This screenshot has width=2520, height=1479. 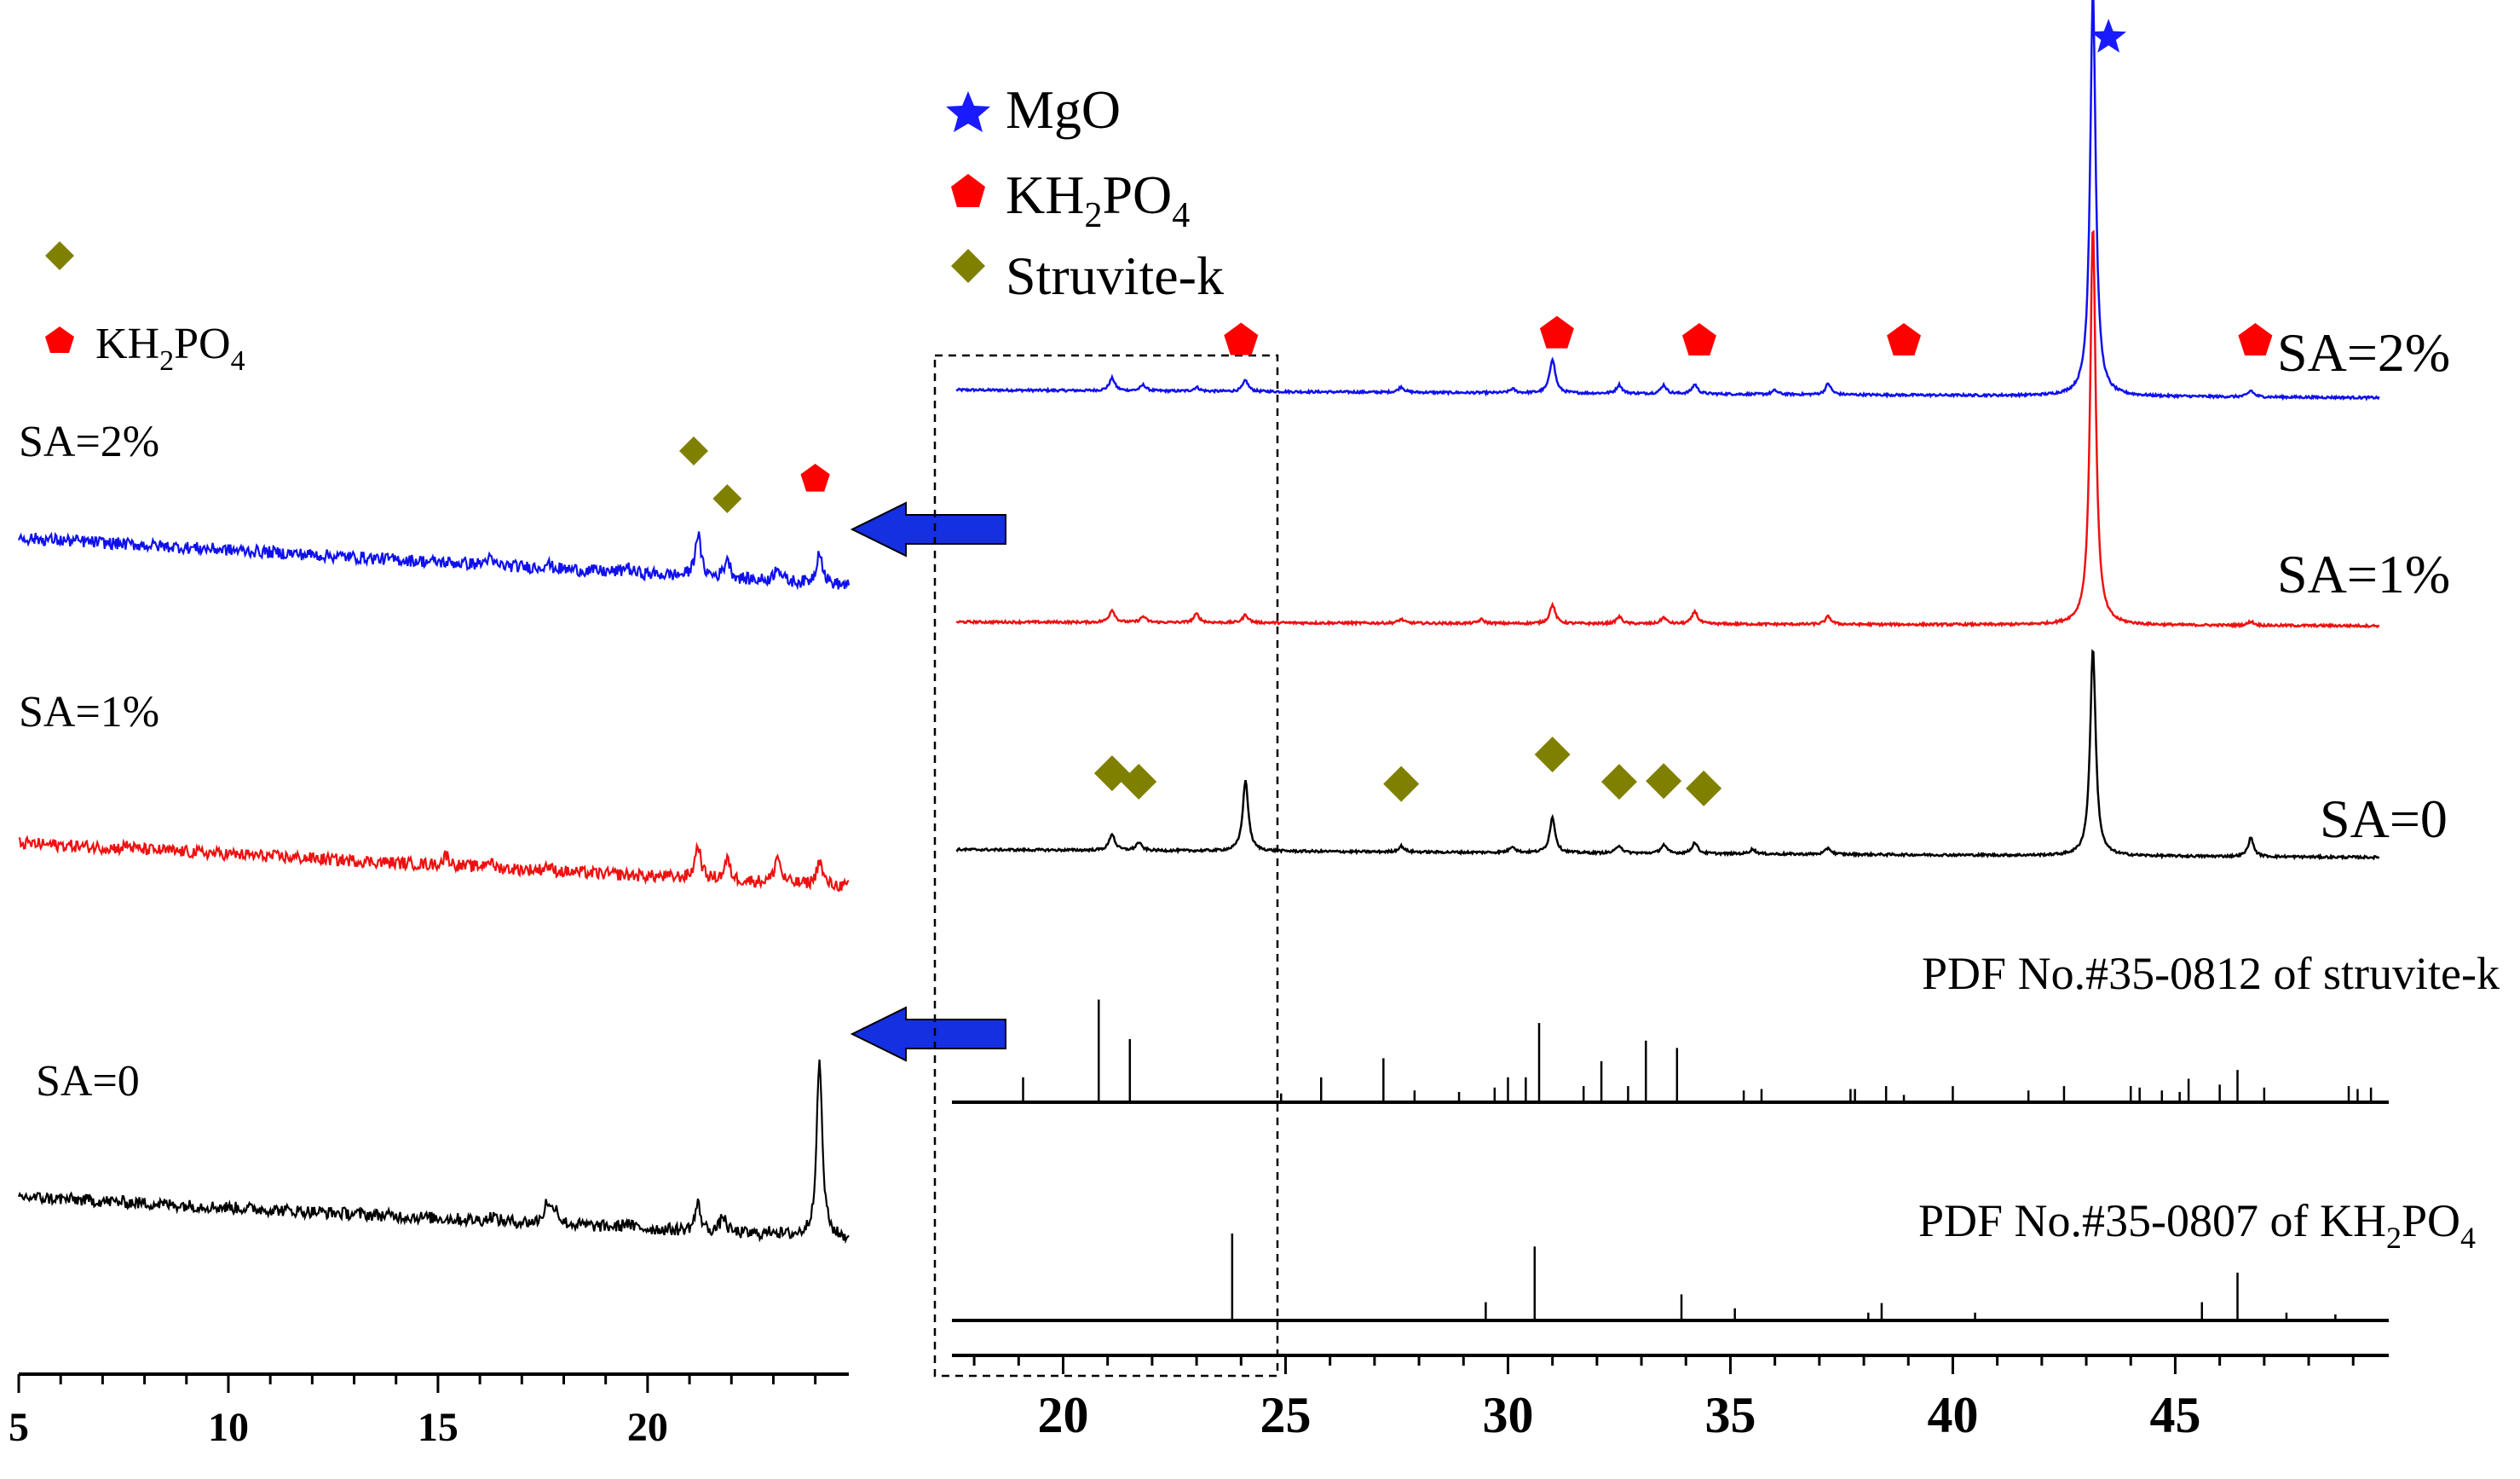 What do you see at coordinates (60, 255) in the screenshot?
I see `zoom-legend-diamond-marker` at bounding box center [60, 255].